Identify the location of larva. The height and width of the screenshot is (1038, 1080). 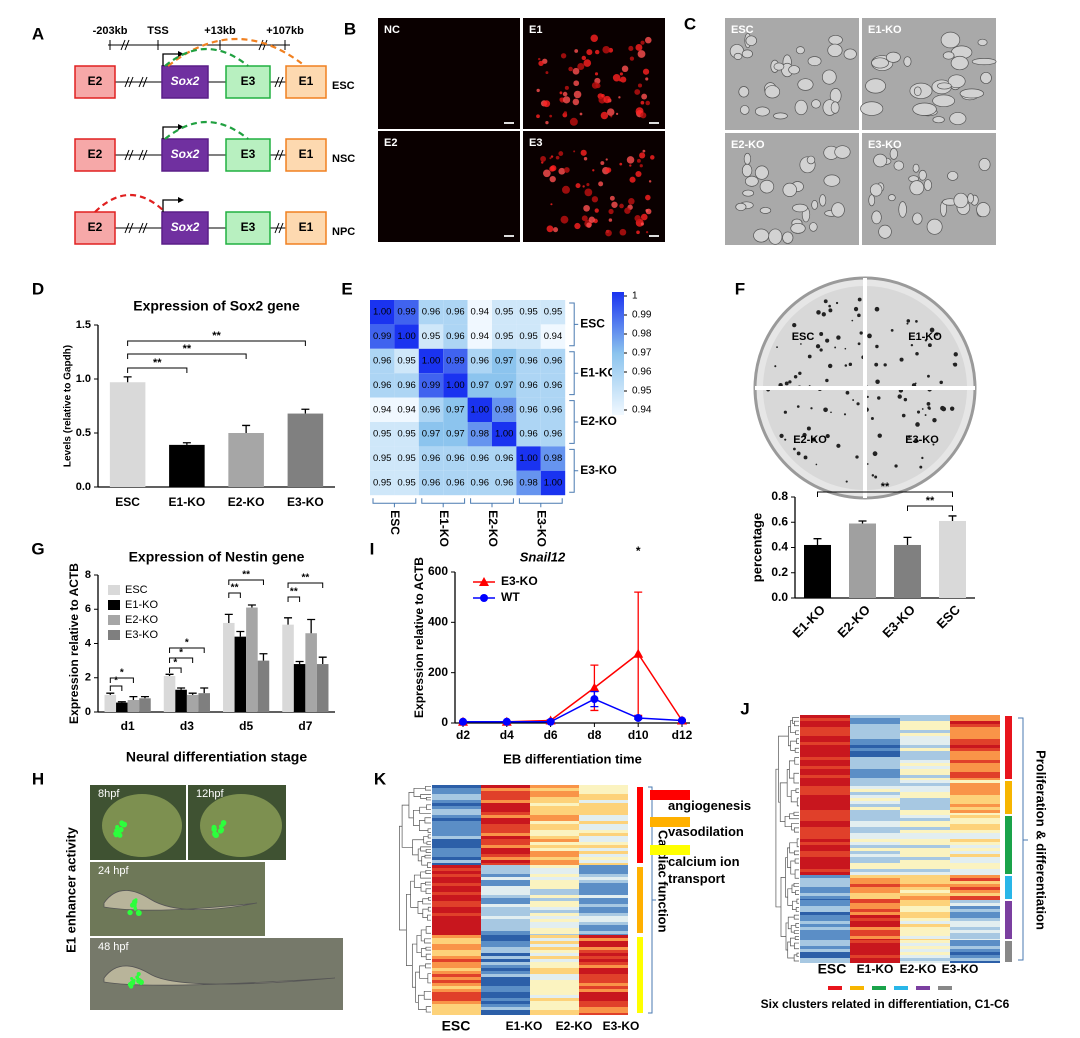
(219, 975).